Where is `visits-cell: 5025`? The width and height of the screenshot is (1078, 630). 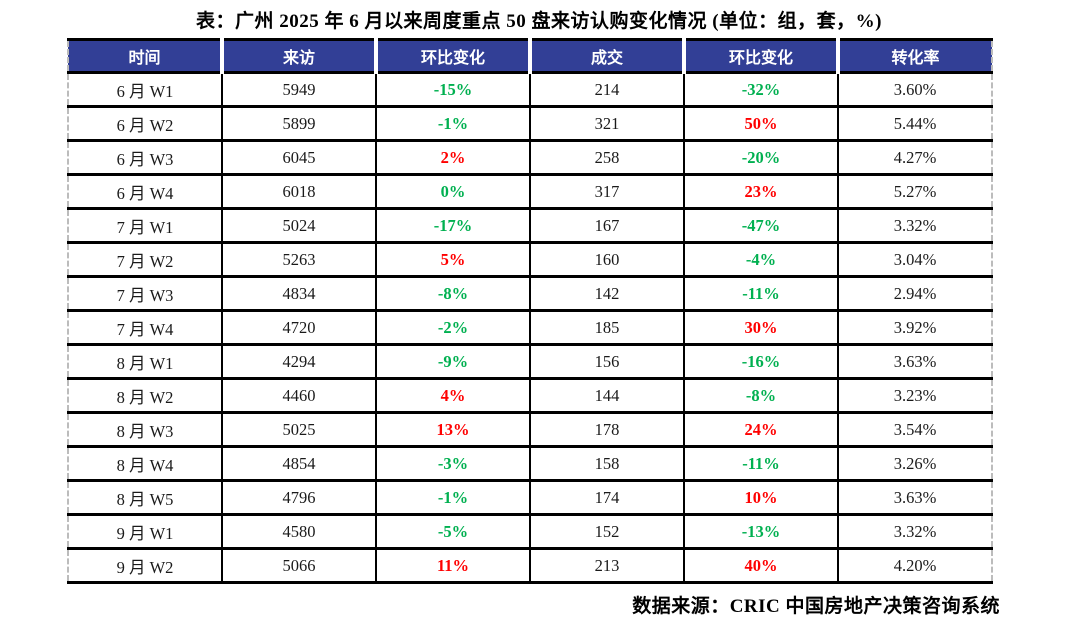
visits-cell: 5025 is located at coordinates (298, 430).